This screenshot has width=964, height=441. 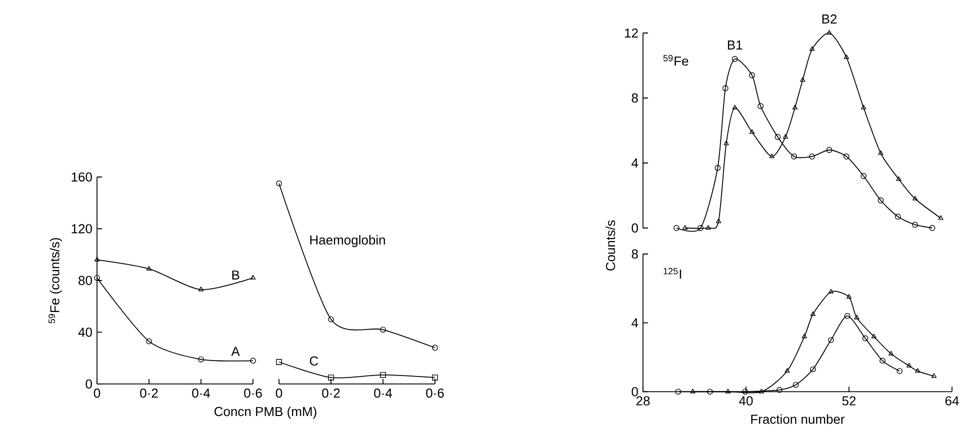 I want to click on y-tick-label: 120, so click(x=82, y=229).